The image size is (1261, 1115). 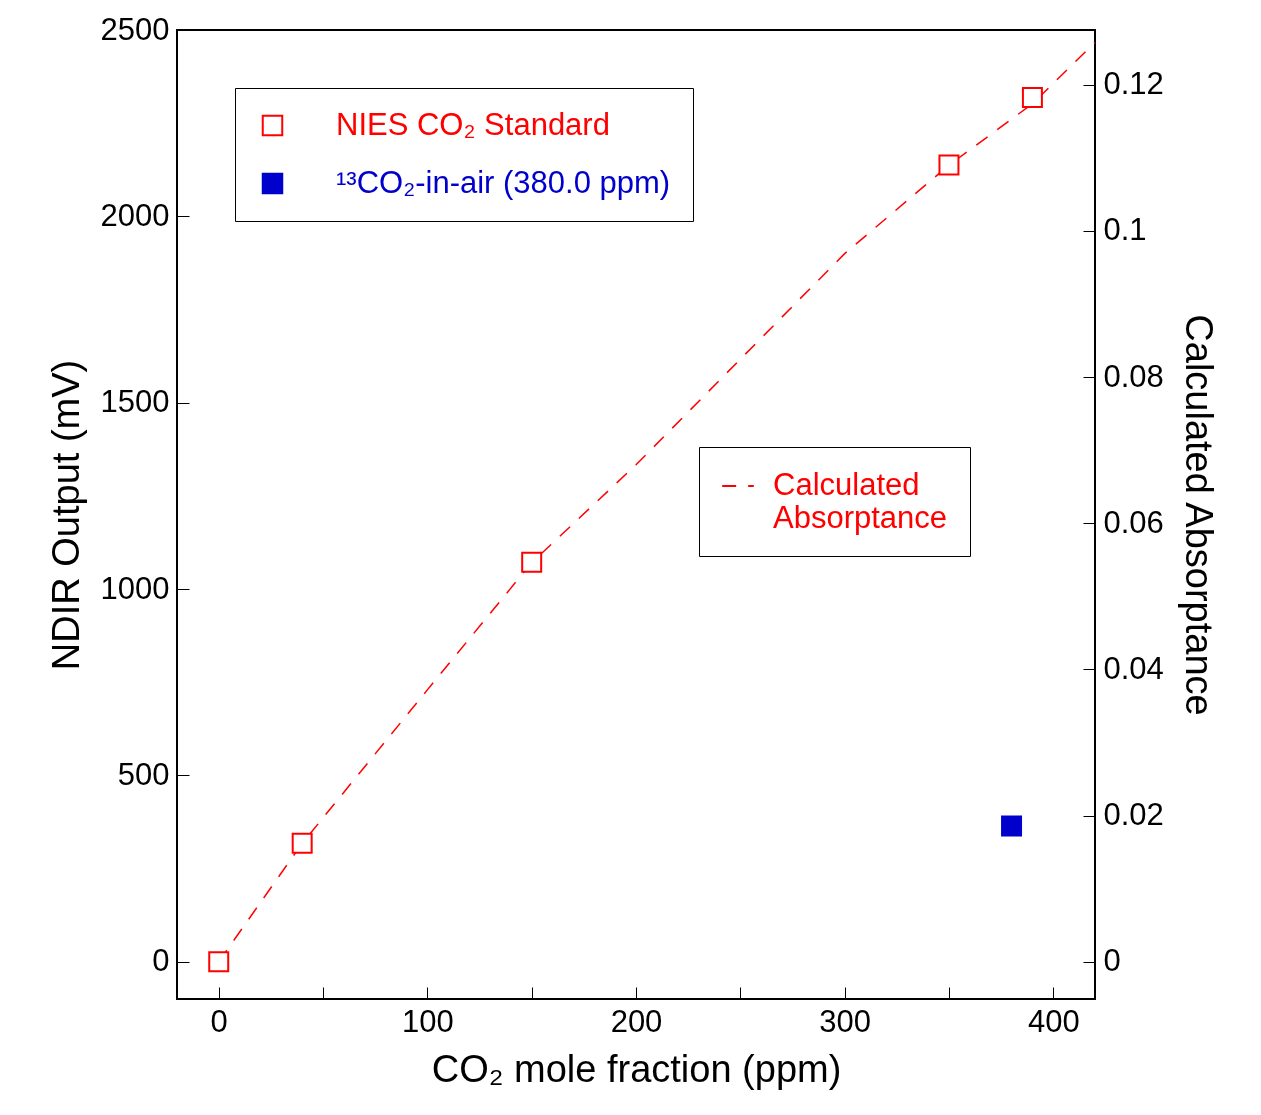 What do you see at coordinates (636, 1021) in the screenshot?
I see `x-tick-label: 200` at bounding box center [636, 1021].